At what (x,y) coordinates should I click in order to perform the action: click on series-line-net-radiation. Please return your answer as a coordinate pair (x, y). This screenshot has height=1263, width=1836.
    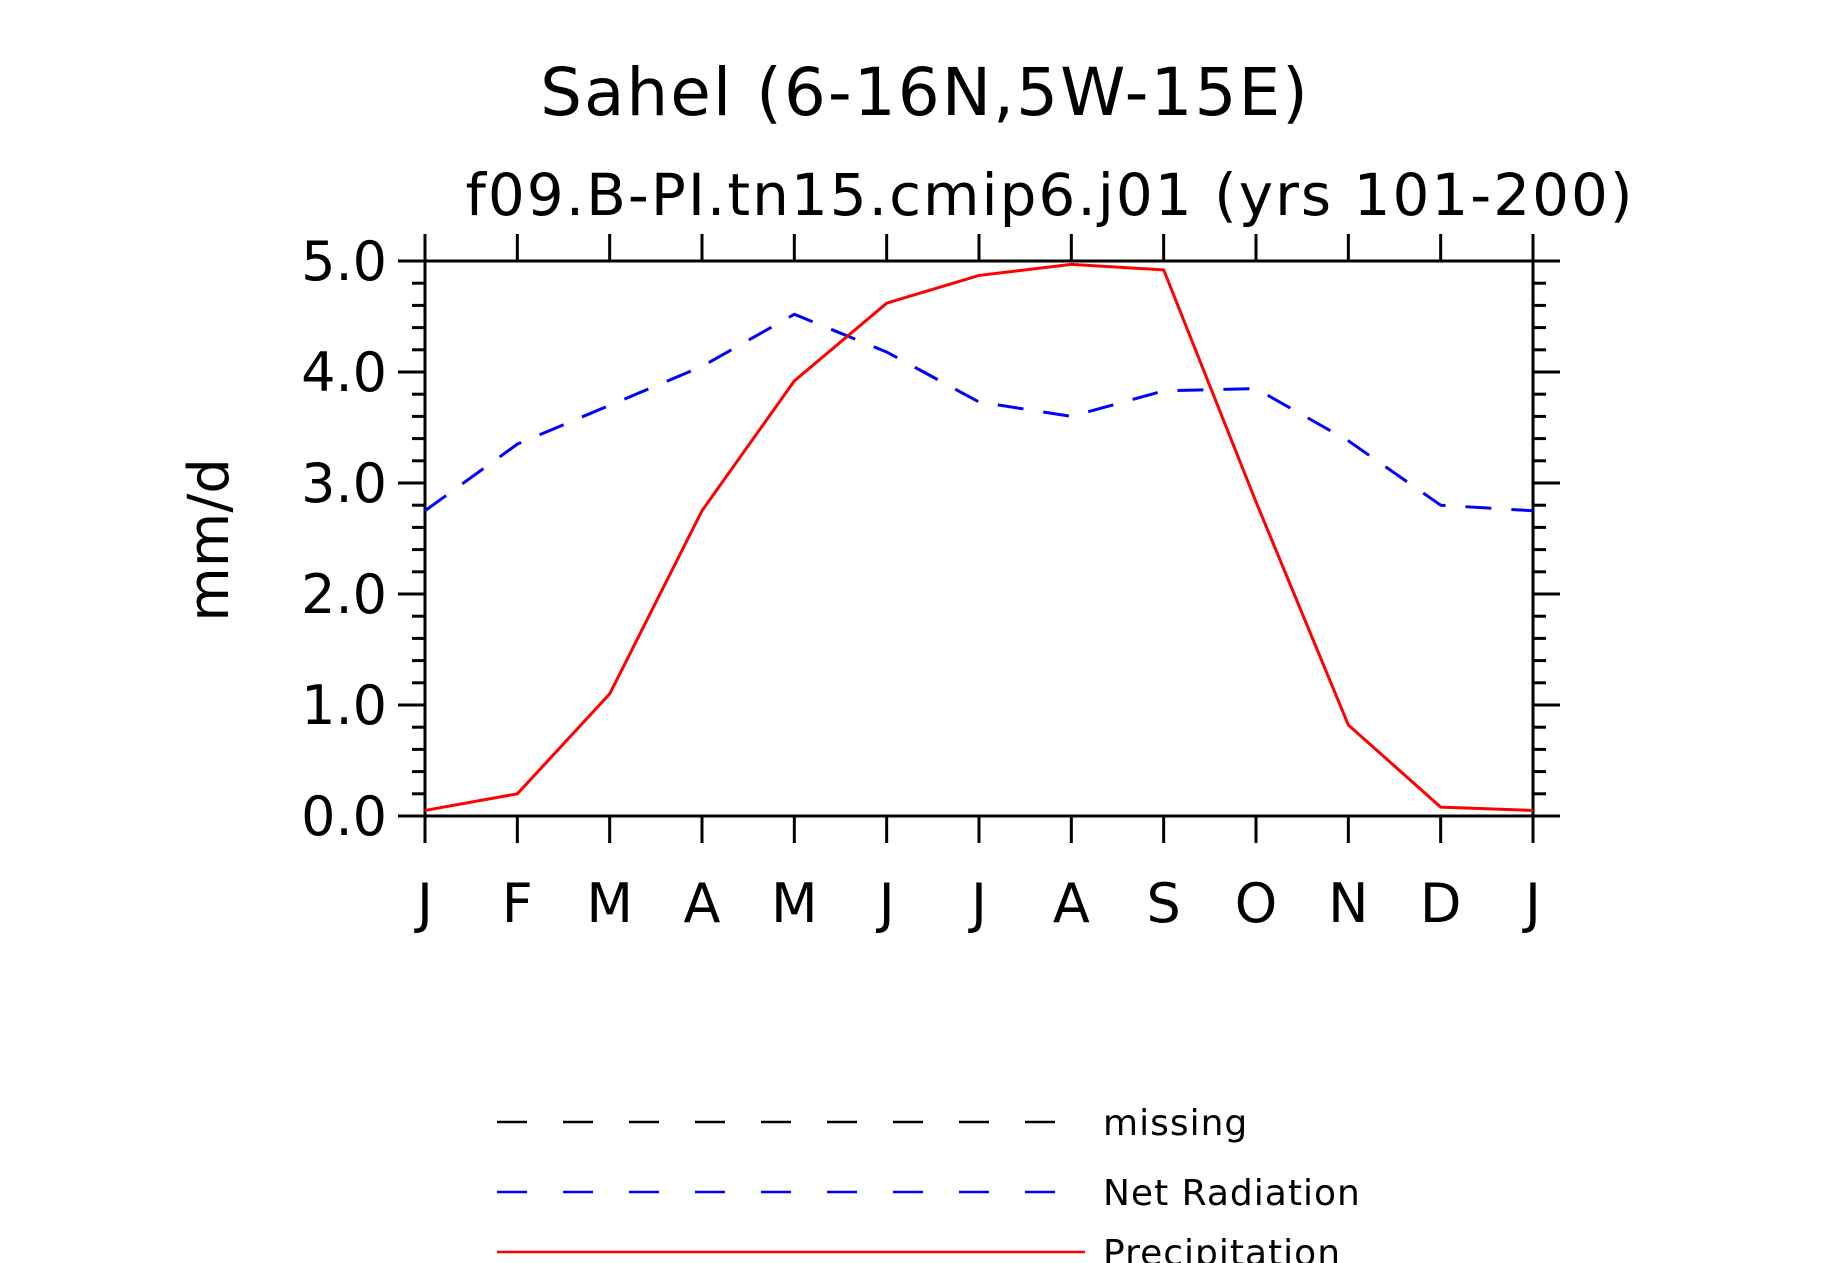
    Looking at the image, I should click on (979, 412).